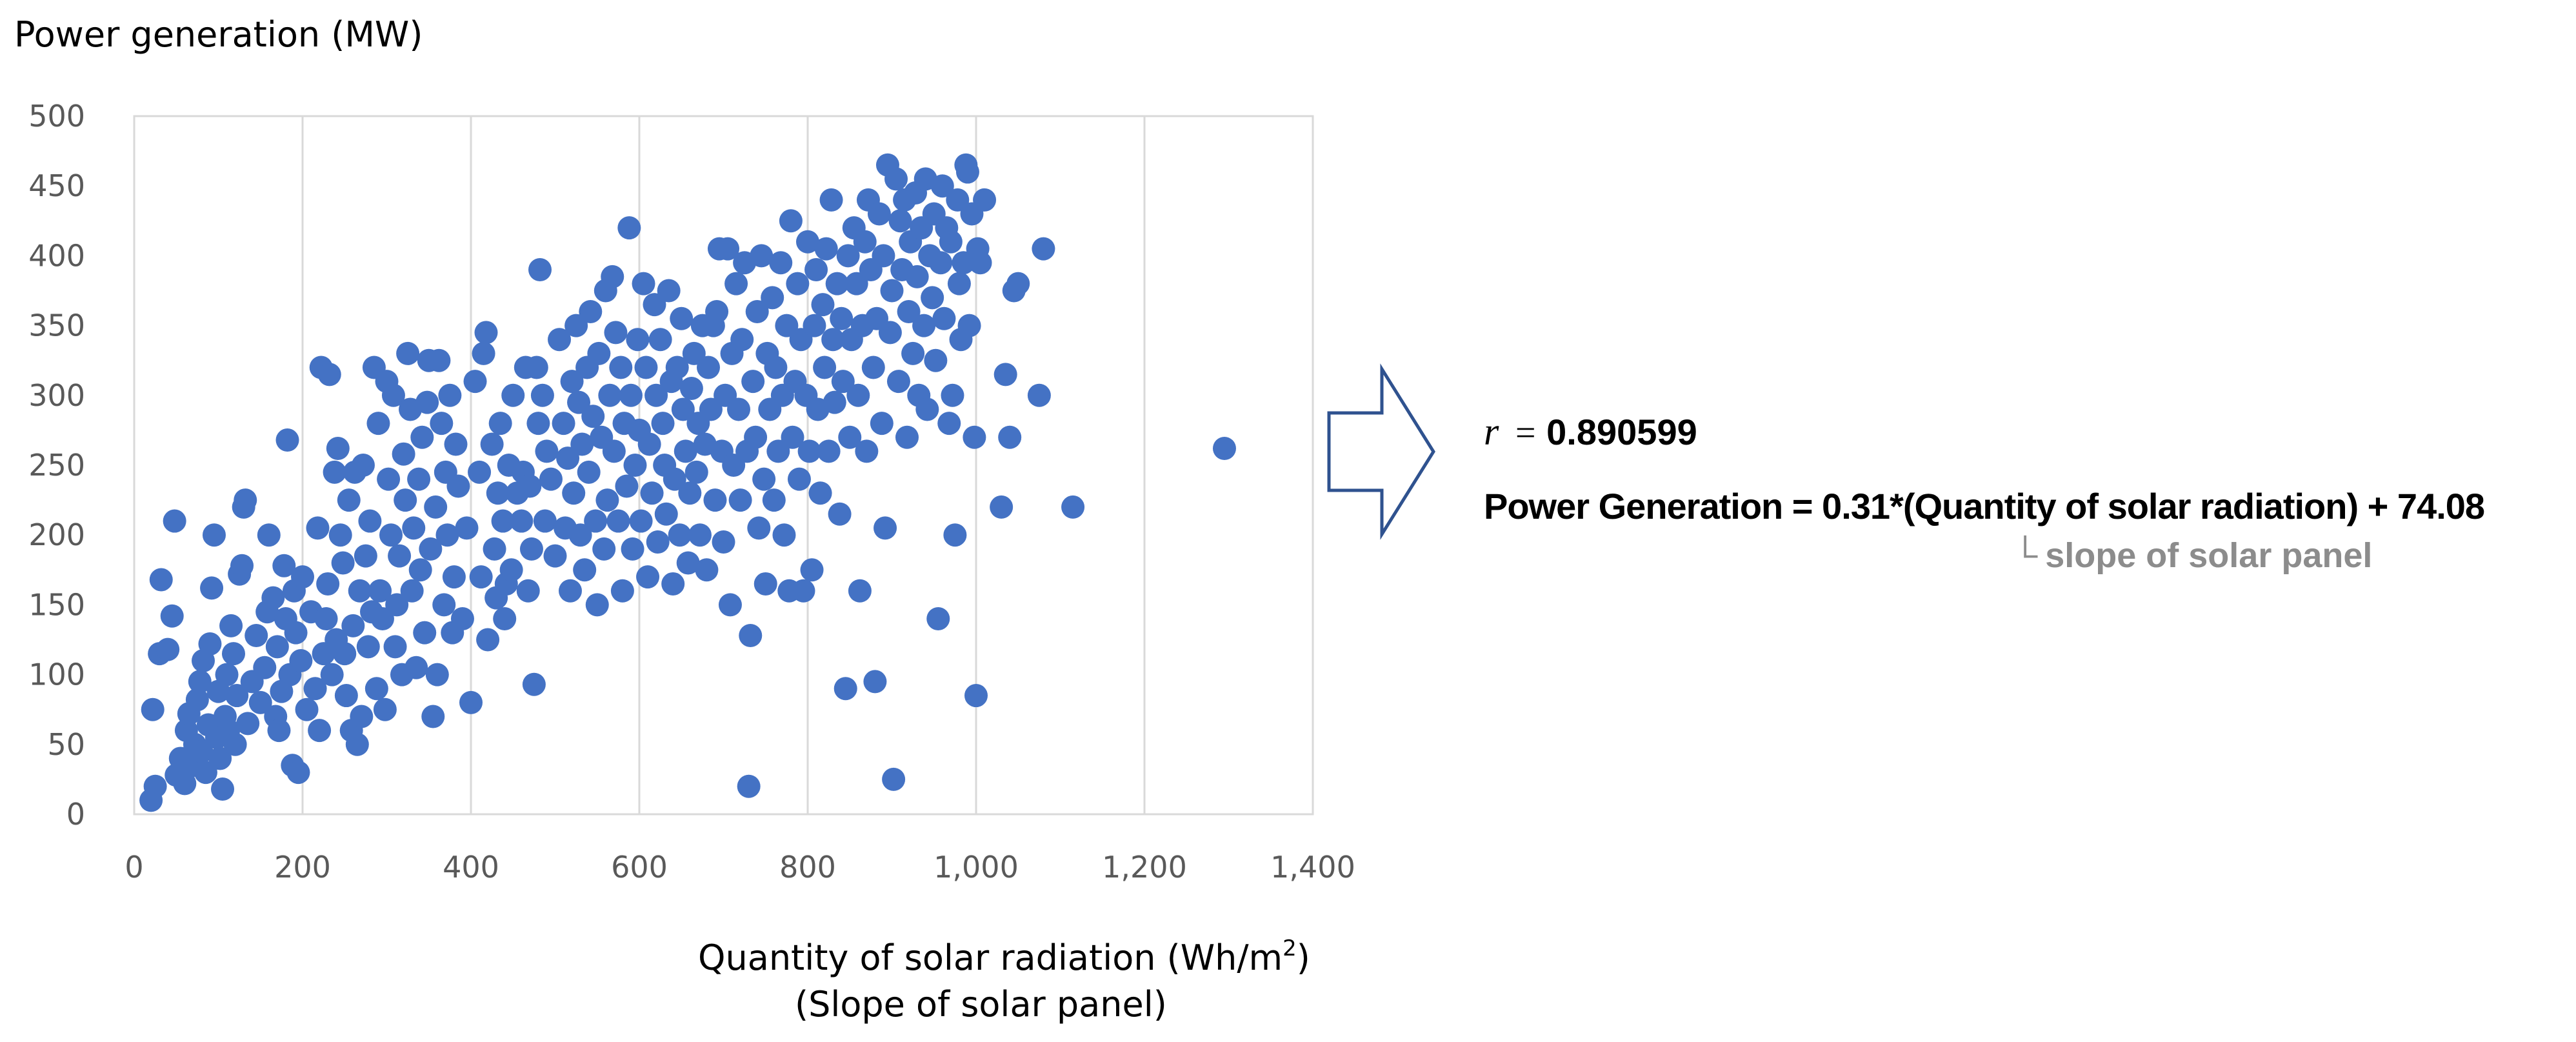 This screenshot has width=2576, height=1042. I want to click on y-tick-label: 500, so click(56, 117).